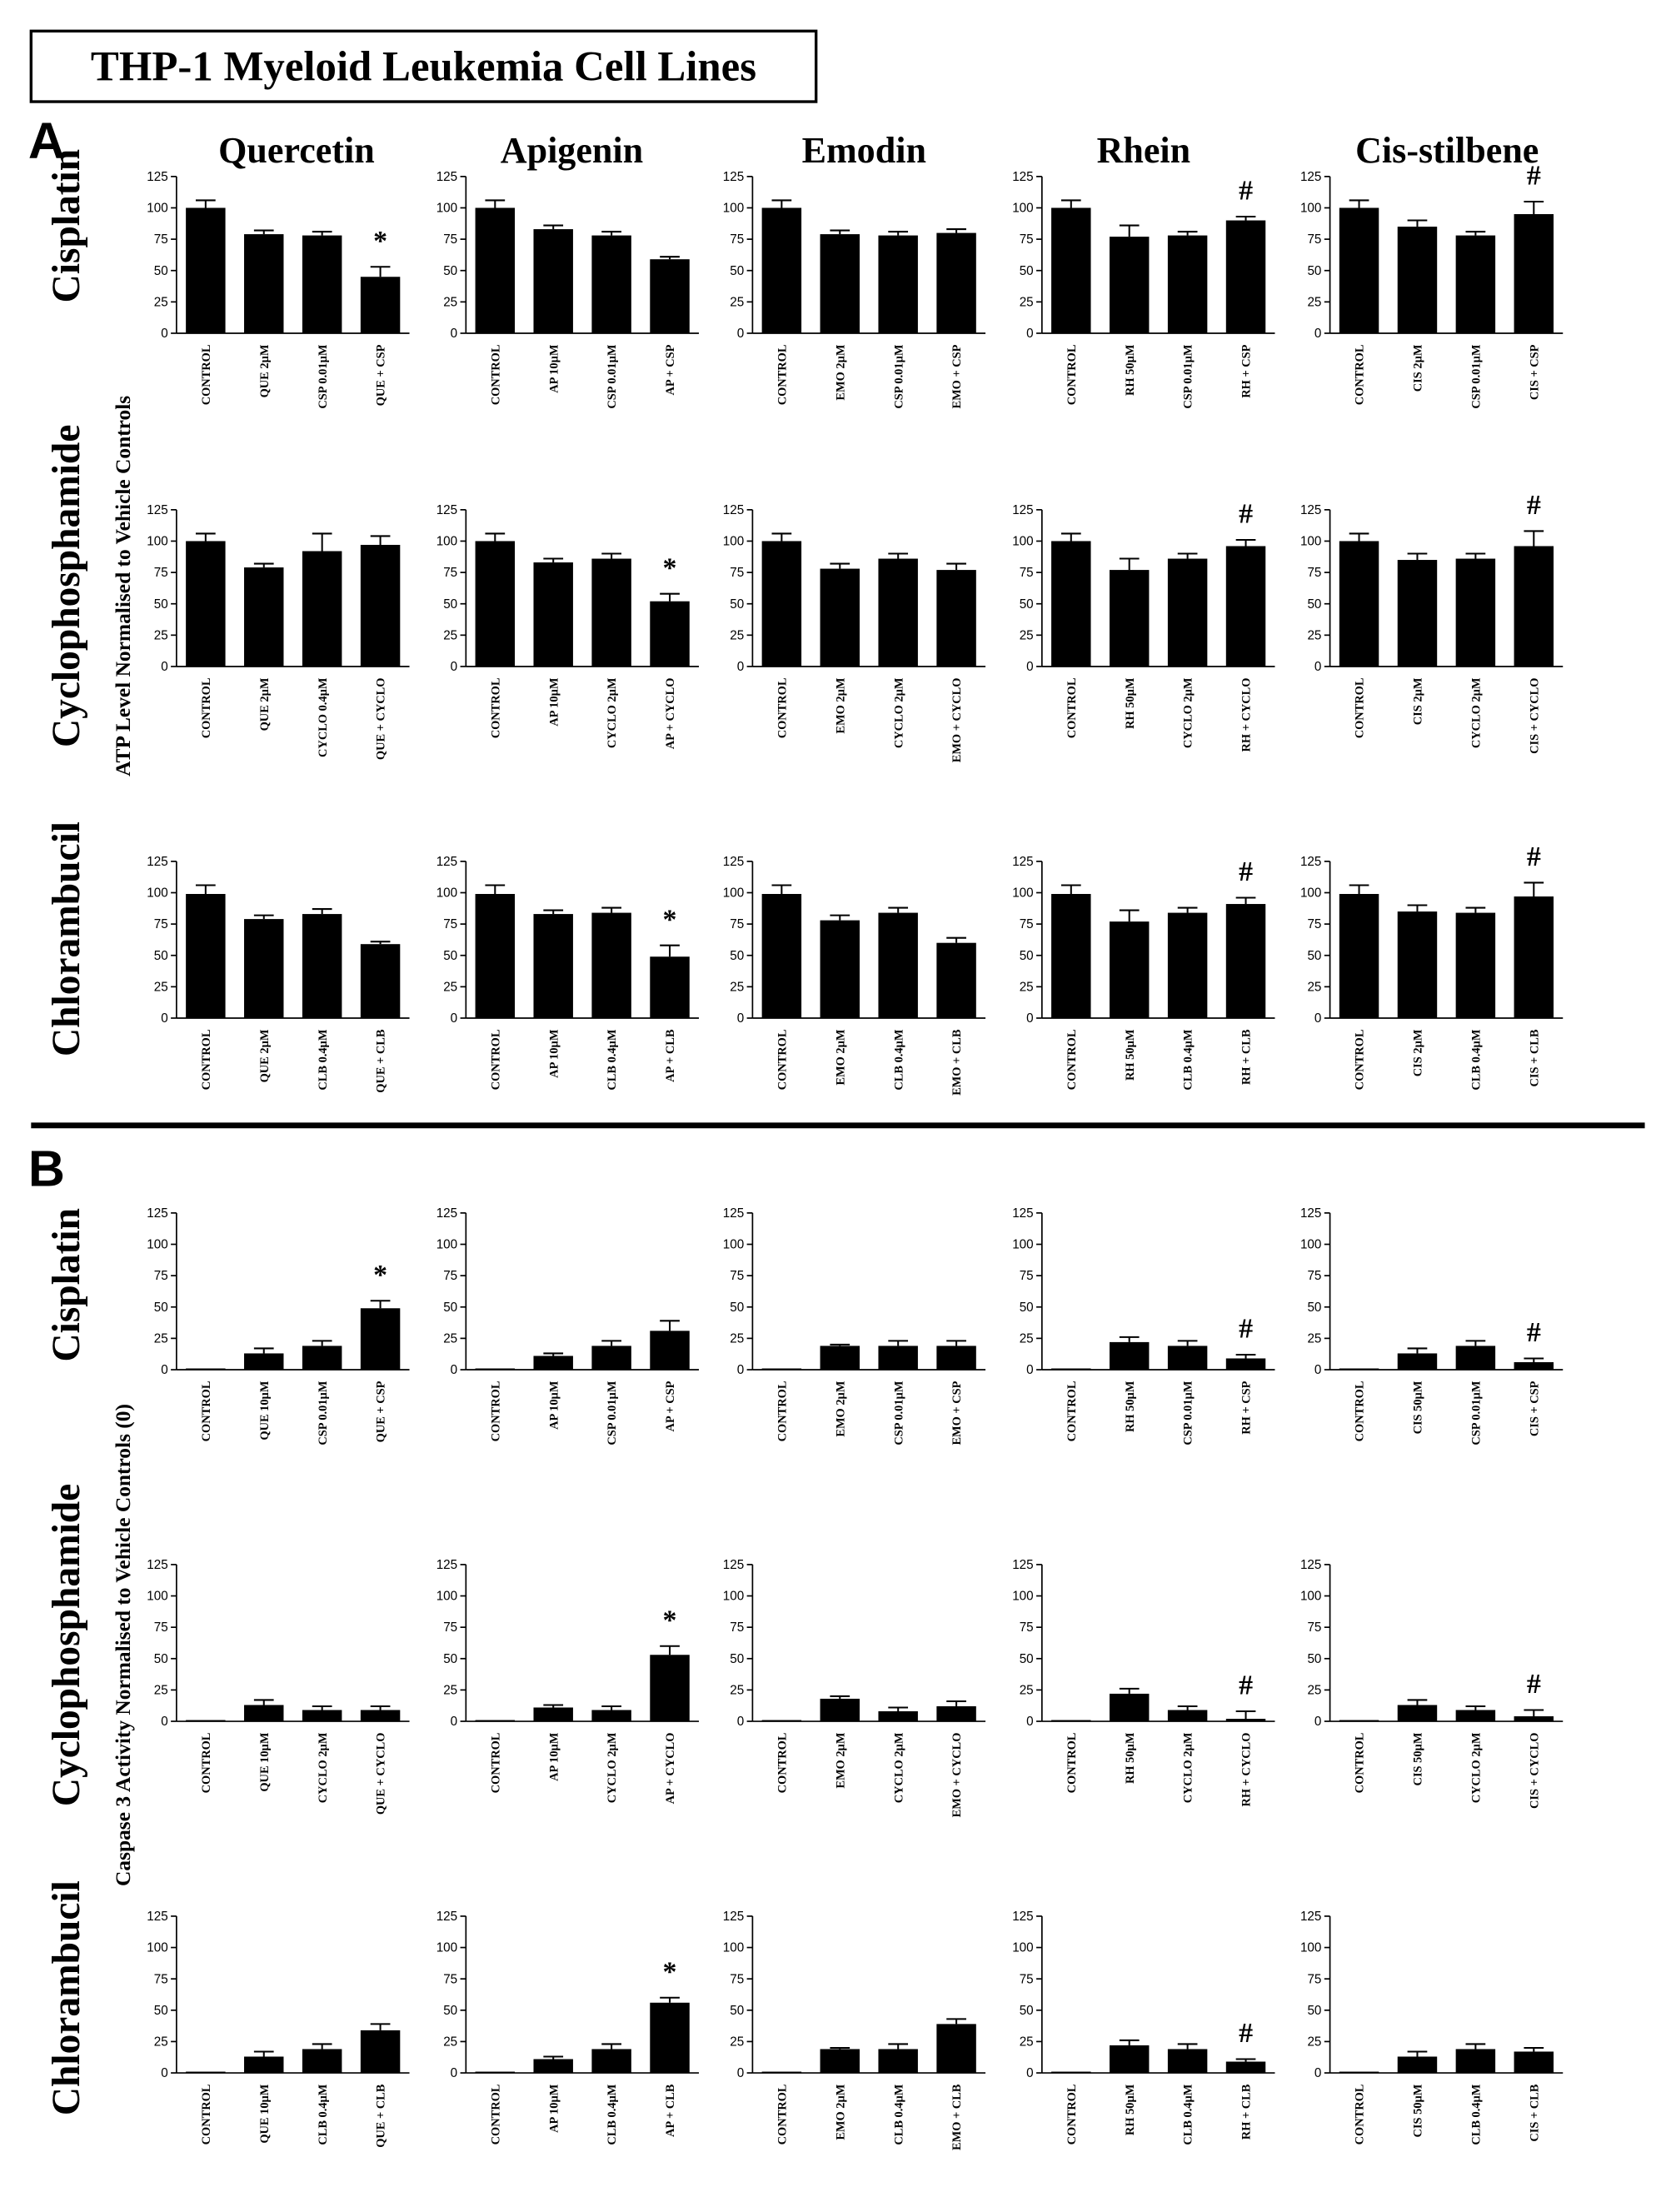  I want to click on title-box, so click(423, 66).